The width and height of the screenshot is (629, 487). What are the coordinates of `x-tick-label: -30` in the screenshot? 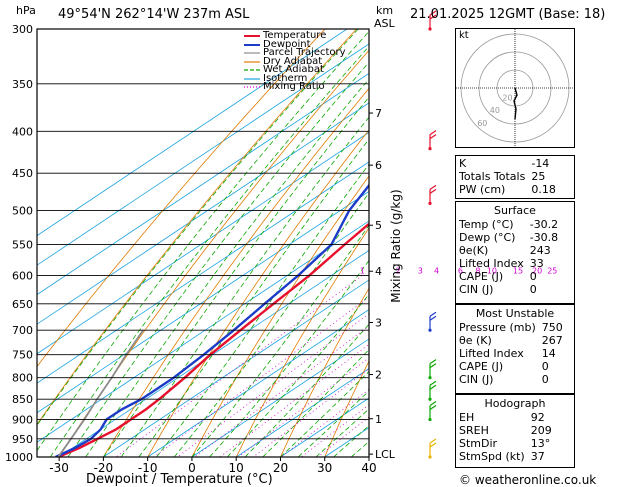 It's located at (59, 468).